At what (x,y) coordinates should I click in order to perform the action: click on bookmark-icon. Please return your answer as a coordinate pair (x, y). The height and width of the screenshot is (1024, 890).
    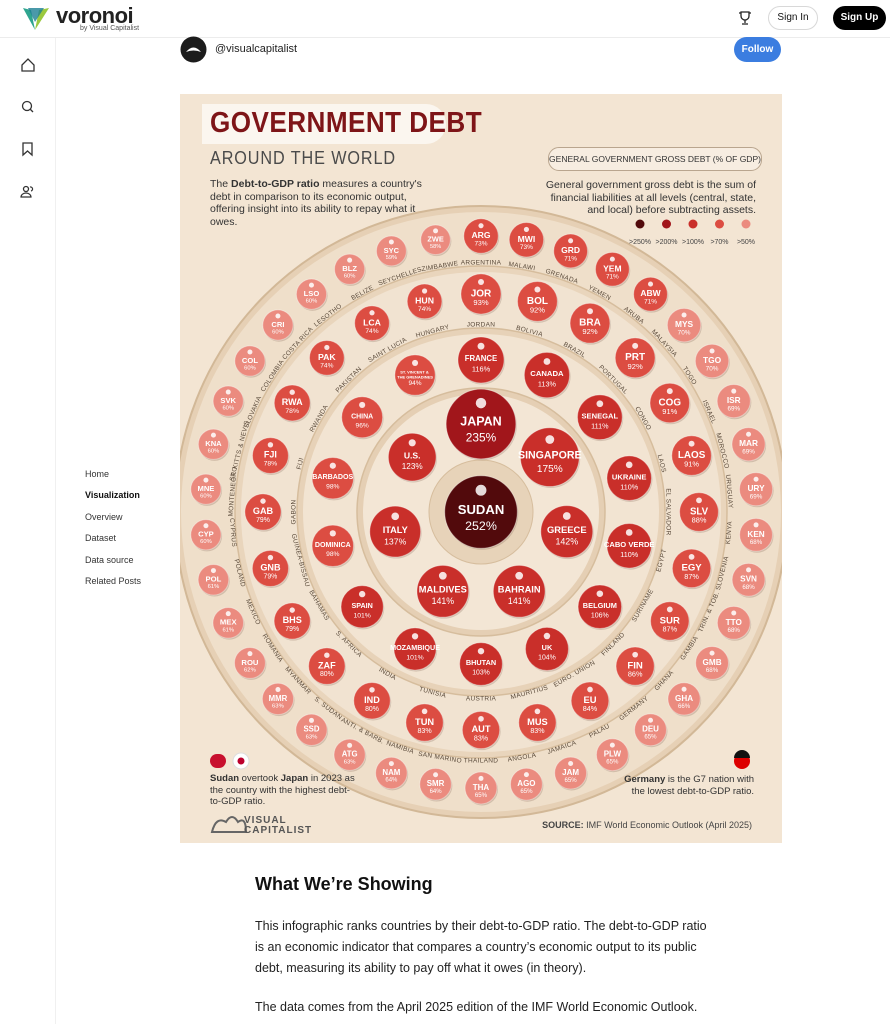
    Looking at the image, I should click on (27, 149).